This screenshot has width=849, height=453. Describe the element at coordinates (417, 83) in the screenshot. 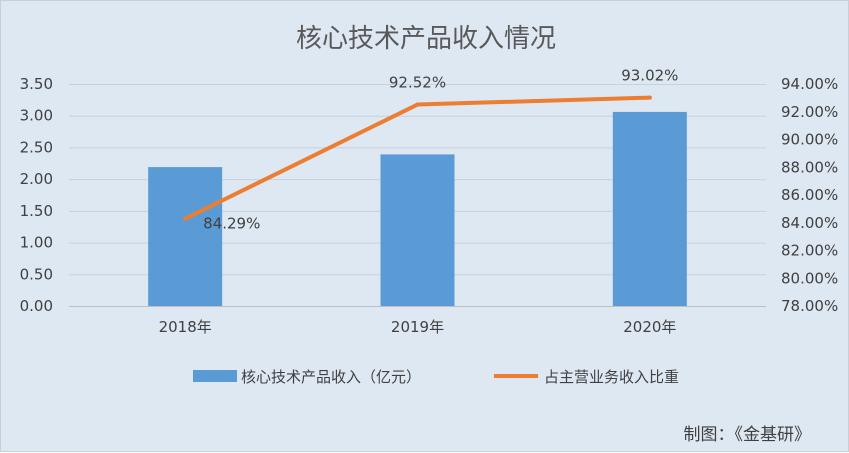

I see `data-label: 92.52%` at that location.